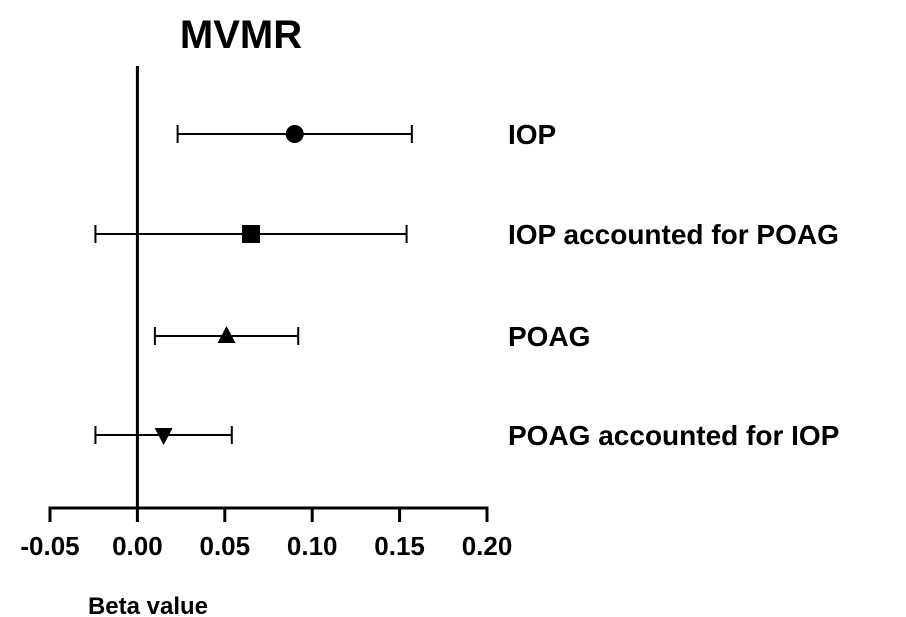 The width and height of the screenshot is (906, 617). I want to click on series-label: POAG accounted for IOP, so click(673, 435).